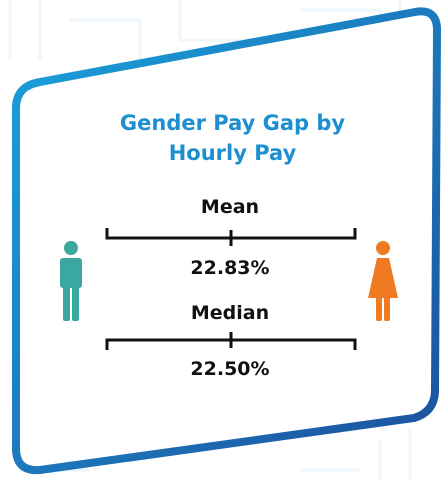 Image resolution: width=443 pixels, height=480 pixels. Describe the element at coordinates (71, 281) in the screenshot. I see `male-icon` at that location.